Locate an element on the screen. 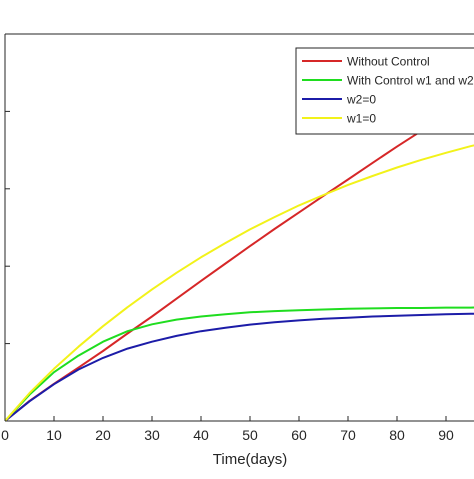 This screenshot has width=474, height=479. x-tick-label: 90 is located at coordinates (446, 435).